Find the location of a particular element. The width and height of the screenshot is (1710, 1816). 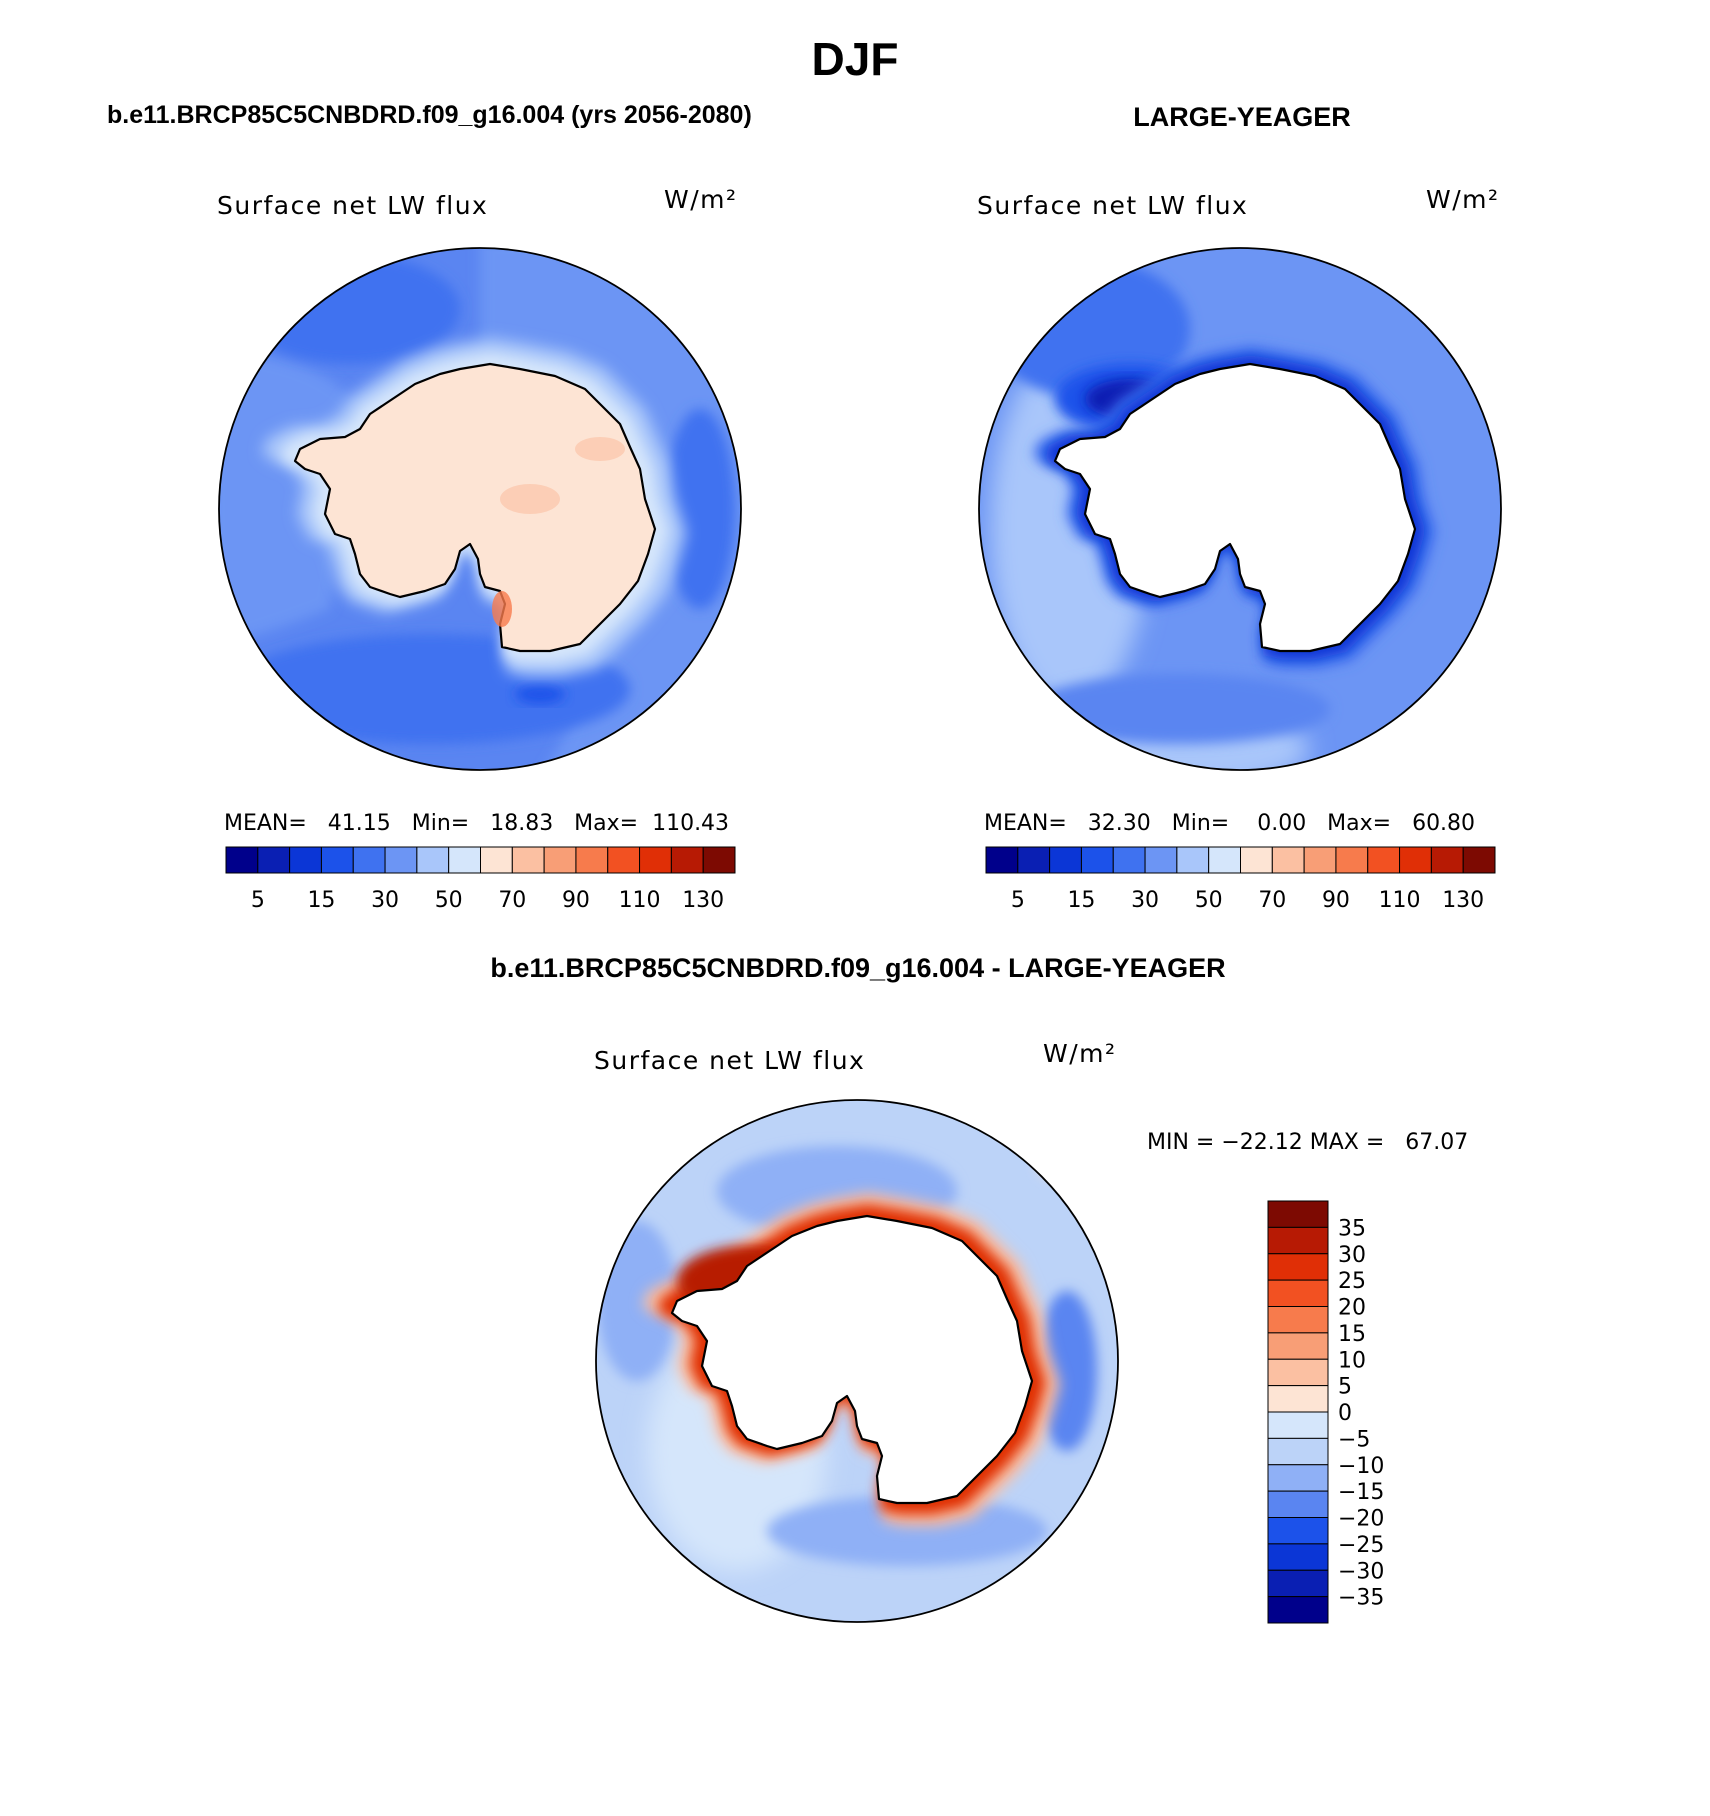

figure-title: DJF is located at coordinates (855, 59).